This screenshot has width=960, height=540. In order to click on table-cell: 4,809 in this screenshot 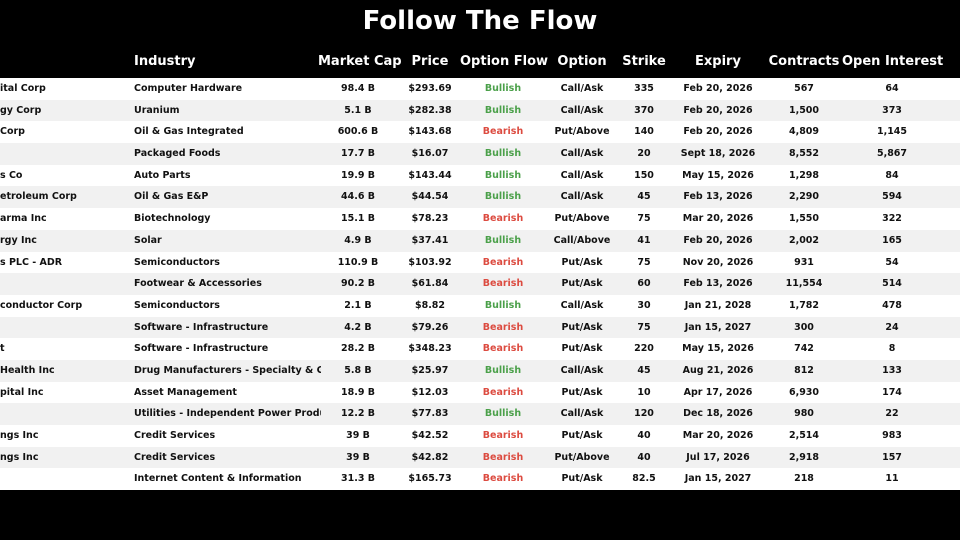, I will do `click(804, 132)`.